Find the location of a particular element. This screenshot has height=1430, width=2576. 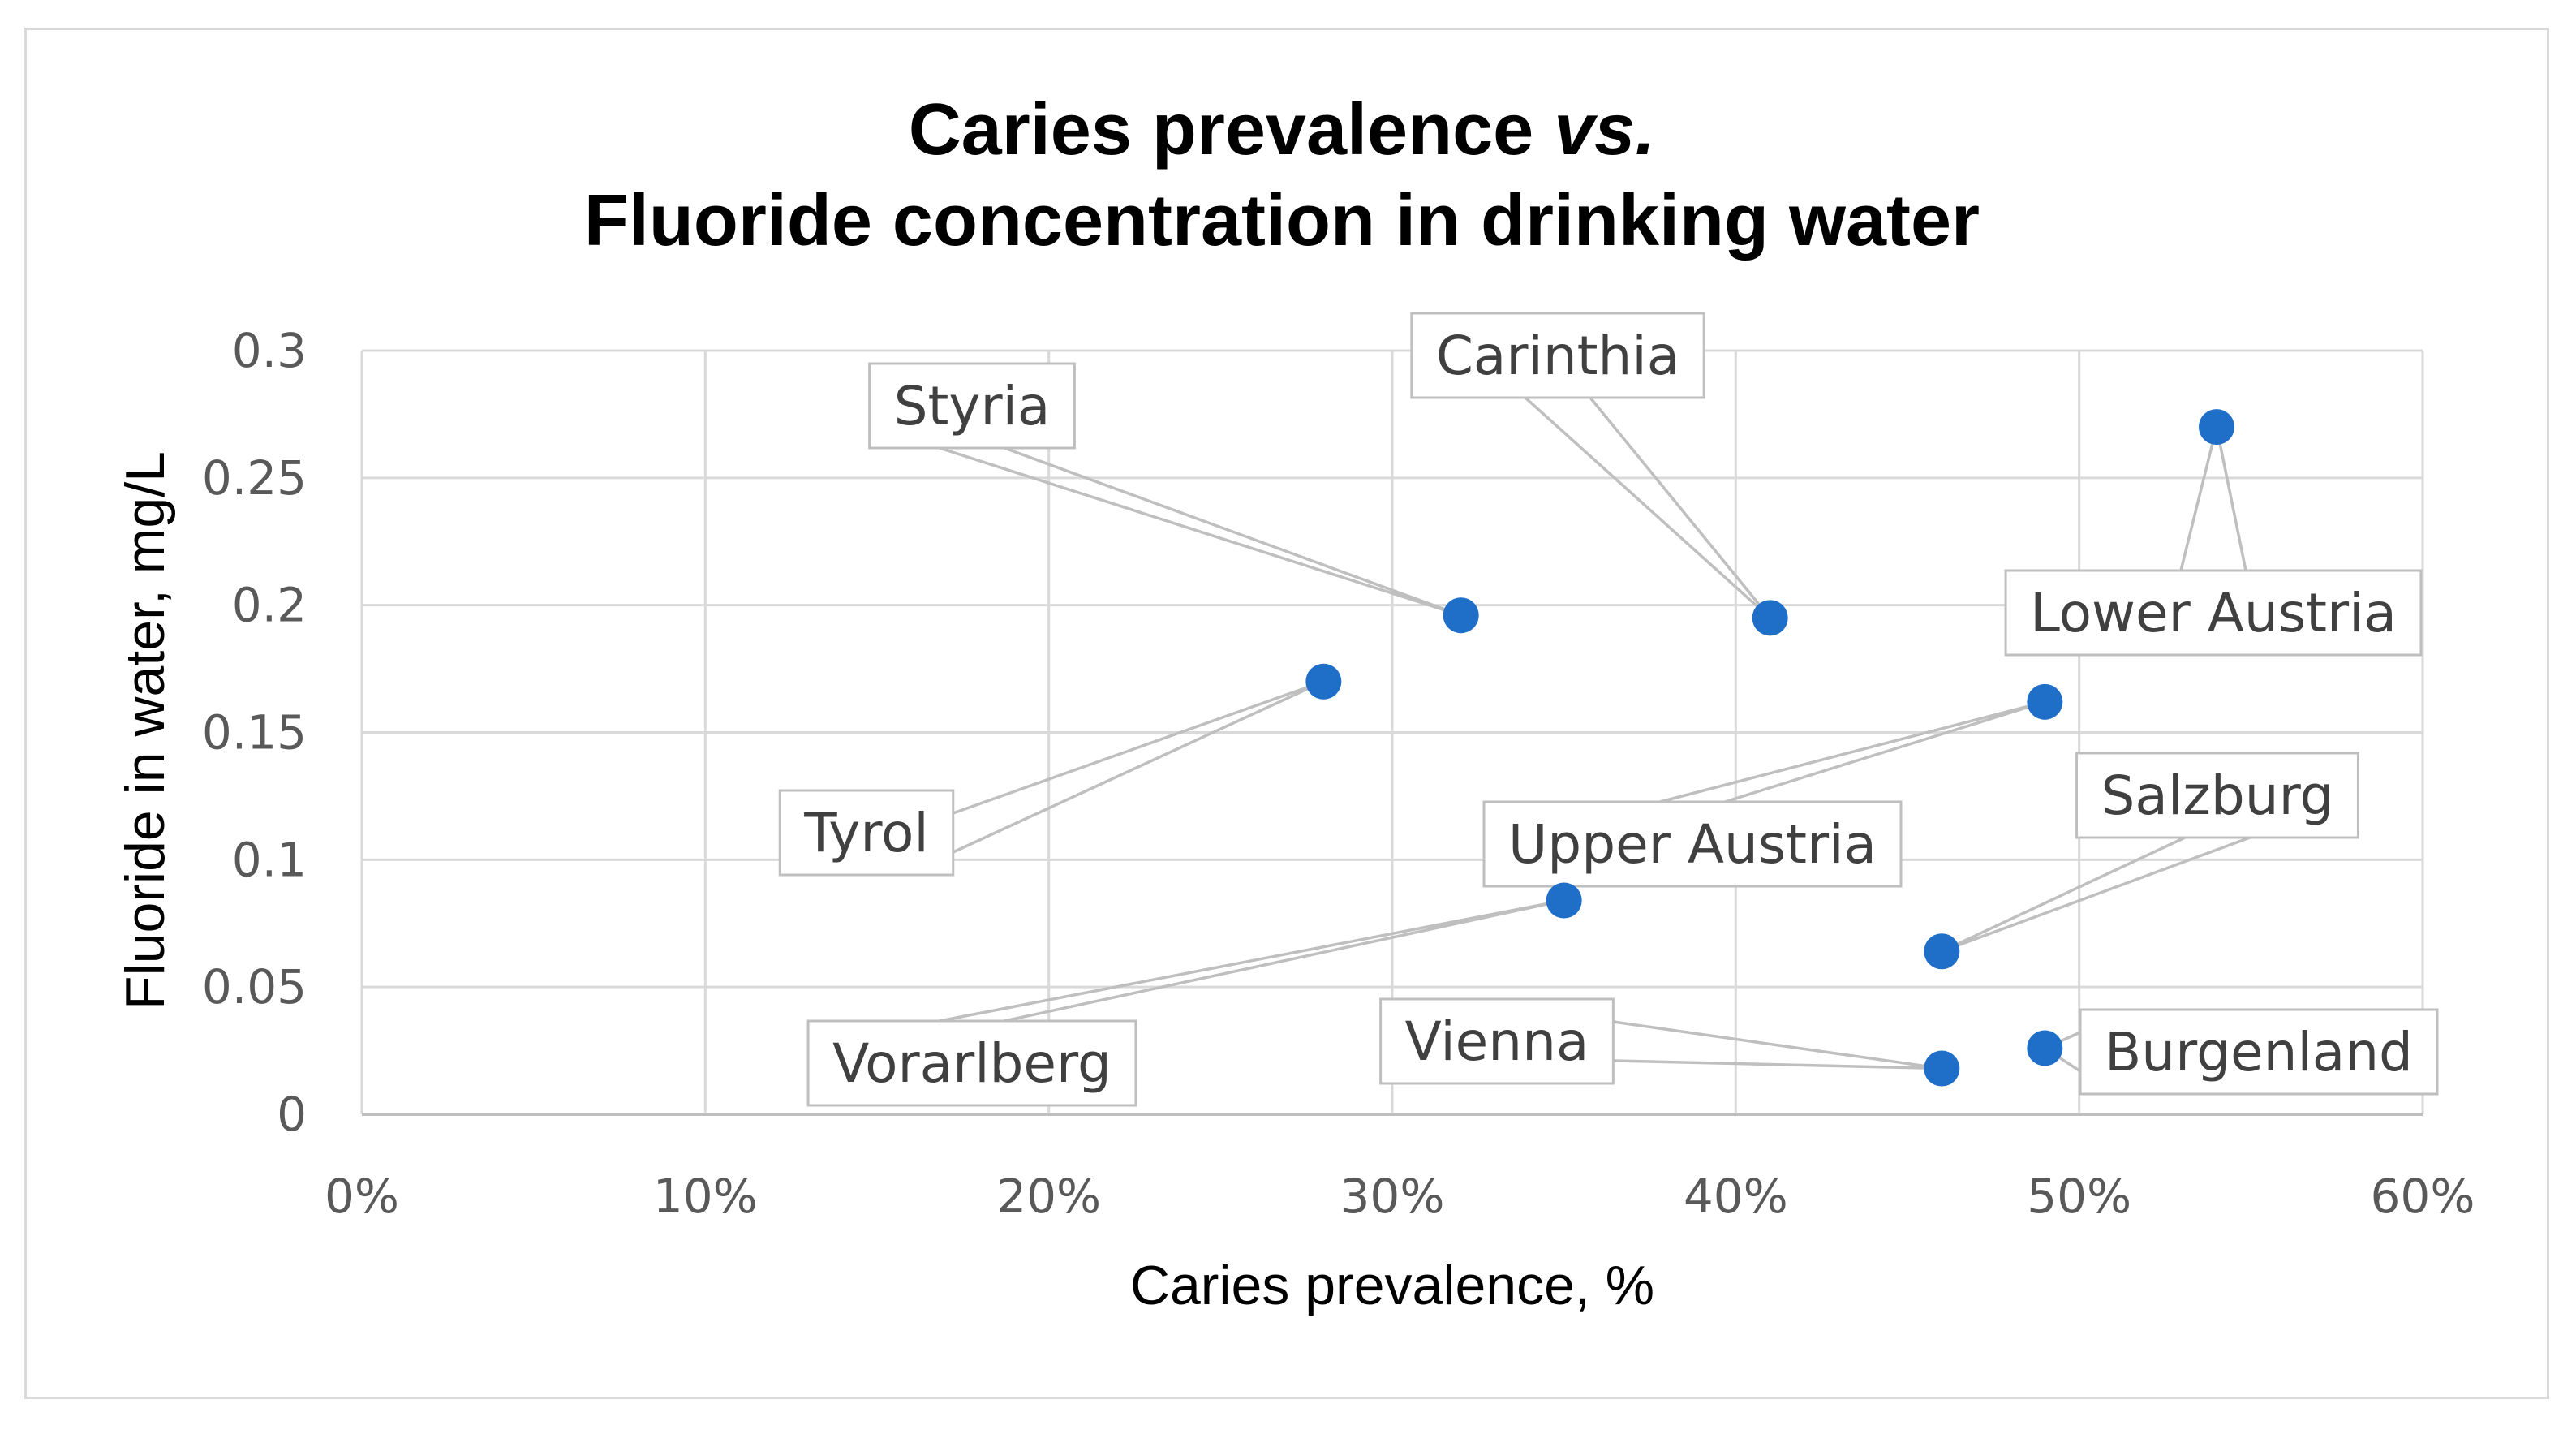

y-tick-label: 0.25 is located at coordinates (255, 478).